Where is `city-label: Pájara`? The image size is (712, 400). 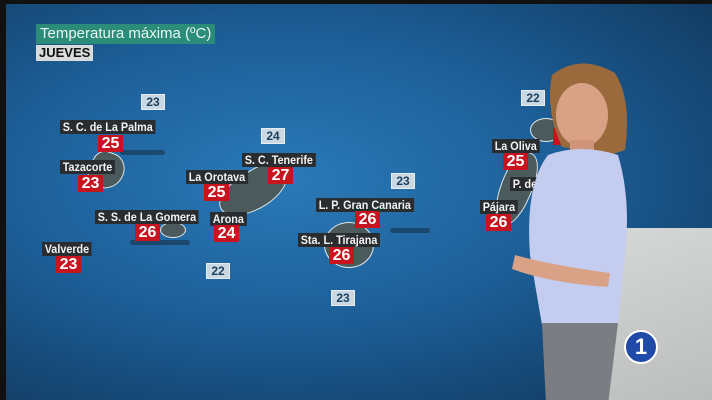
city-label: Pájara is located at coordinates (499, 207).